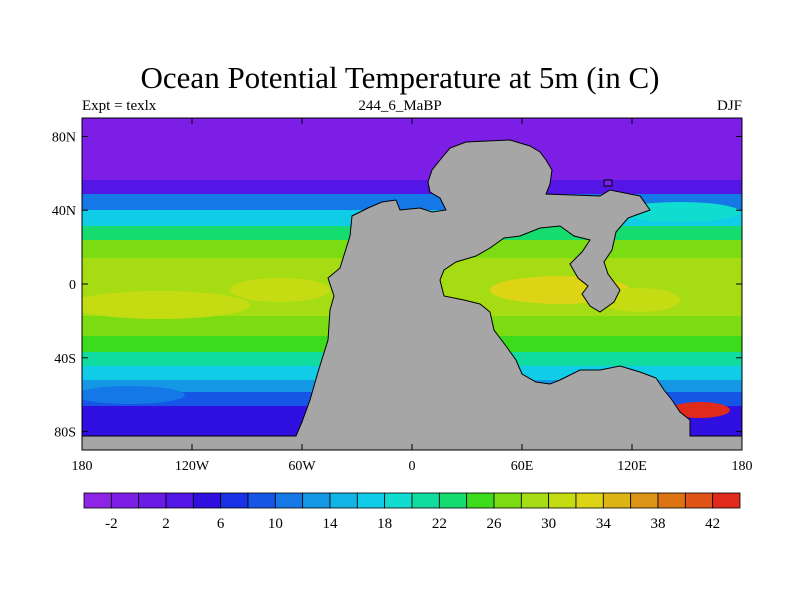 This screenshot has height=600, width=800. Describe the element at coordinates (166, 524) in the screenshot. I see `colorbar-label: 2` at that location.